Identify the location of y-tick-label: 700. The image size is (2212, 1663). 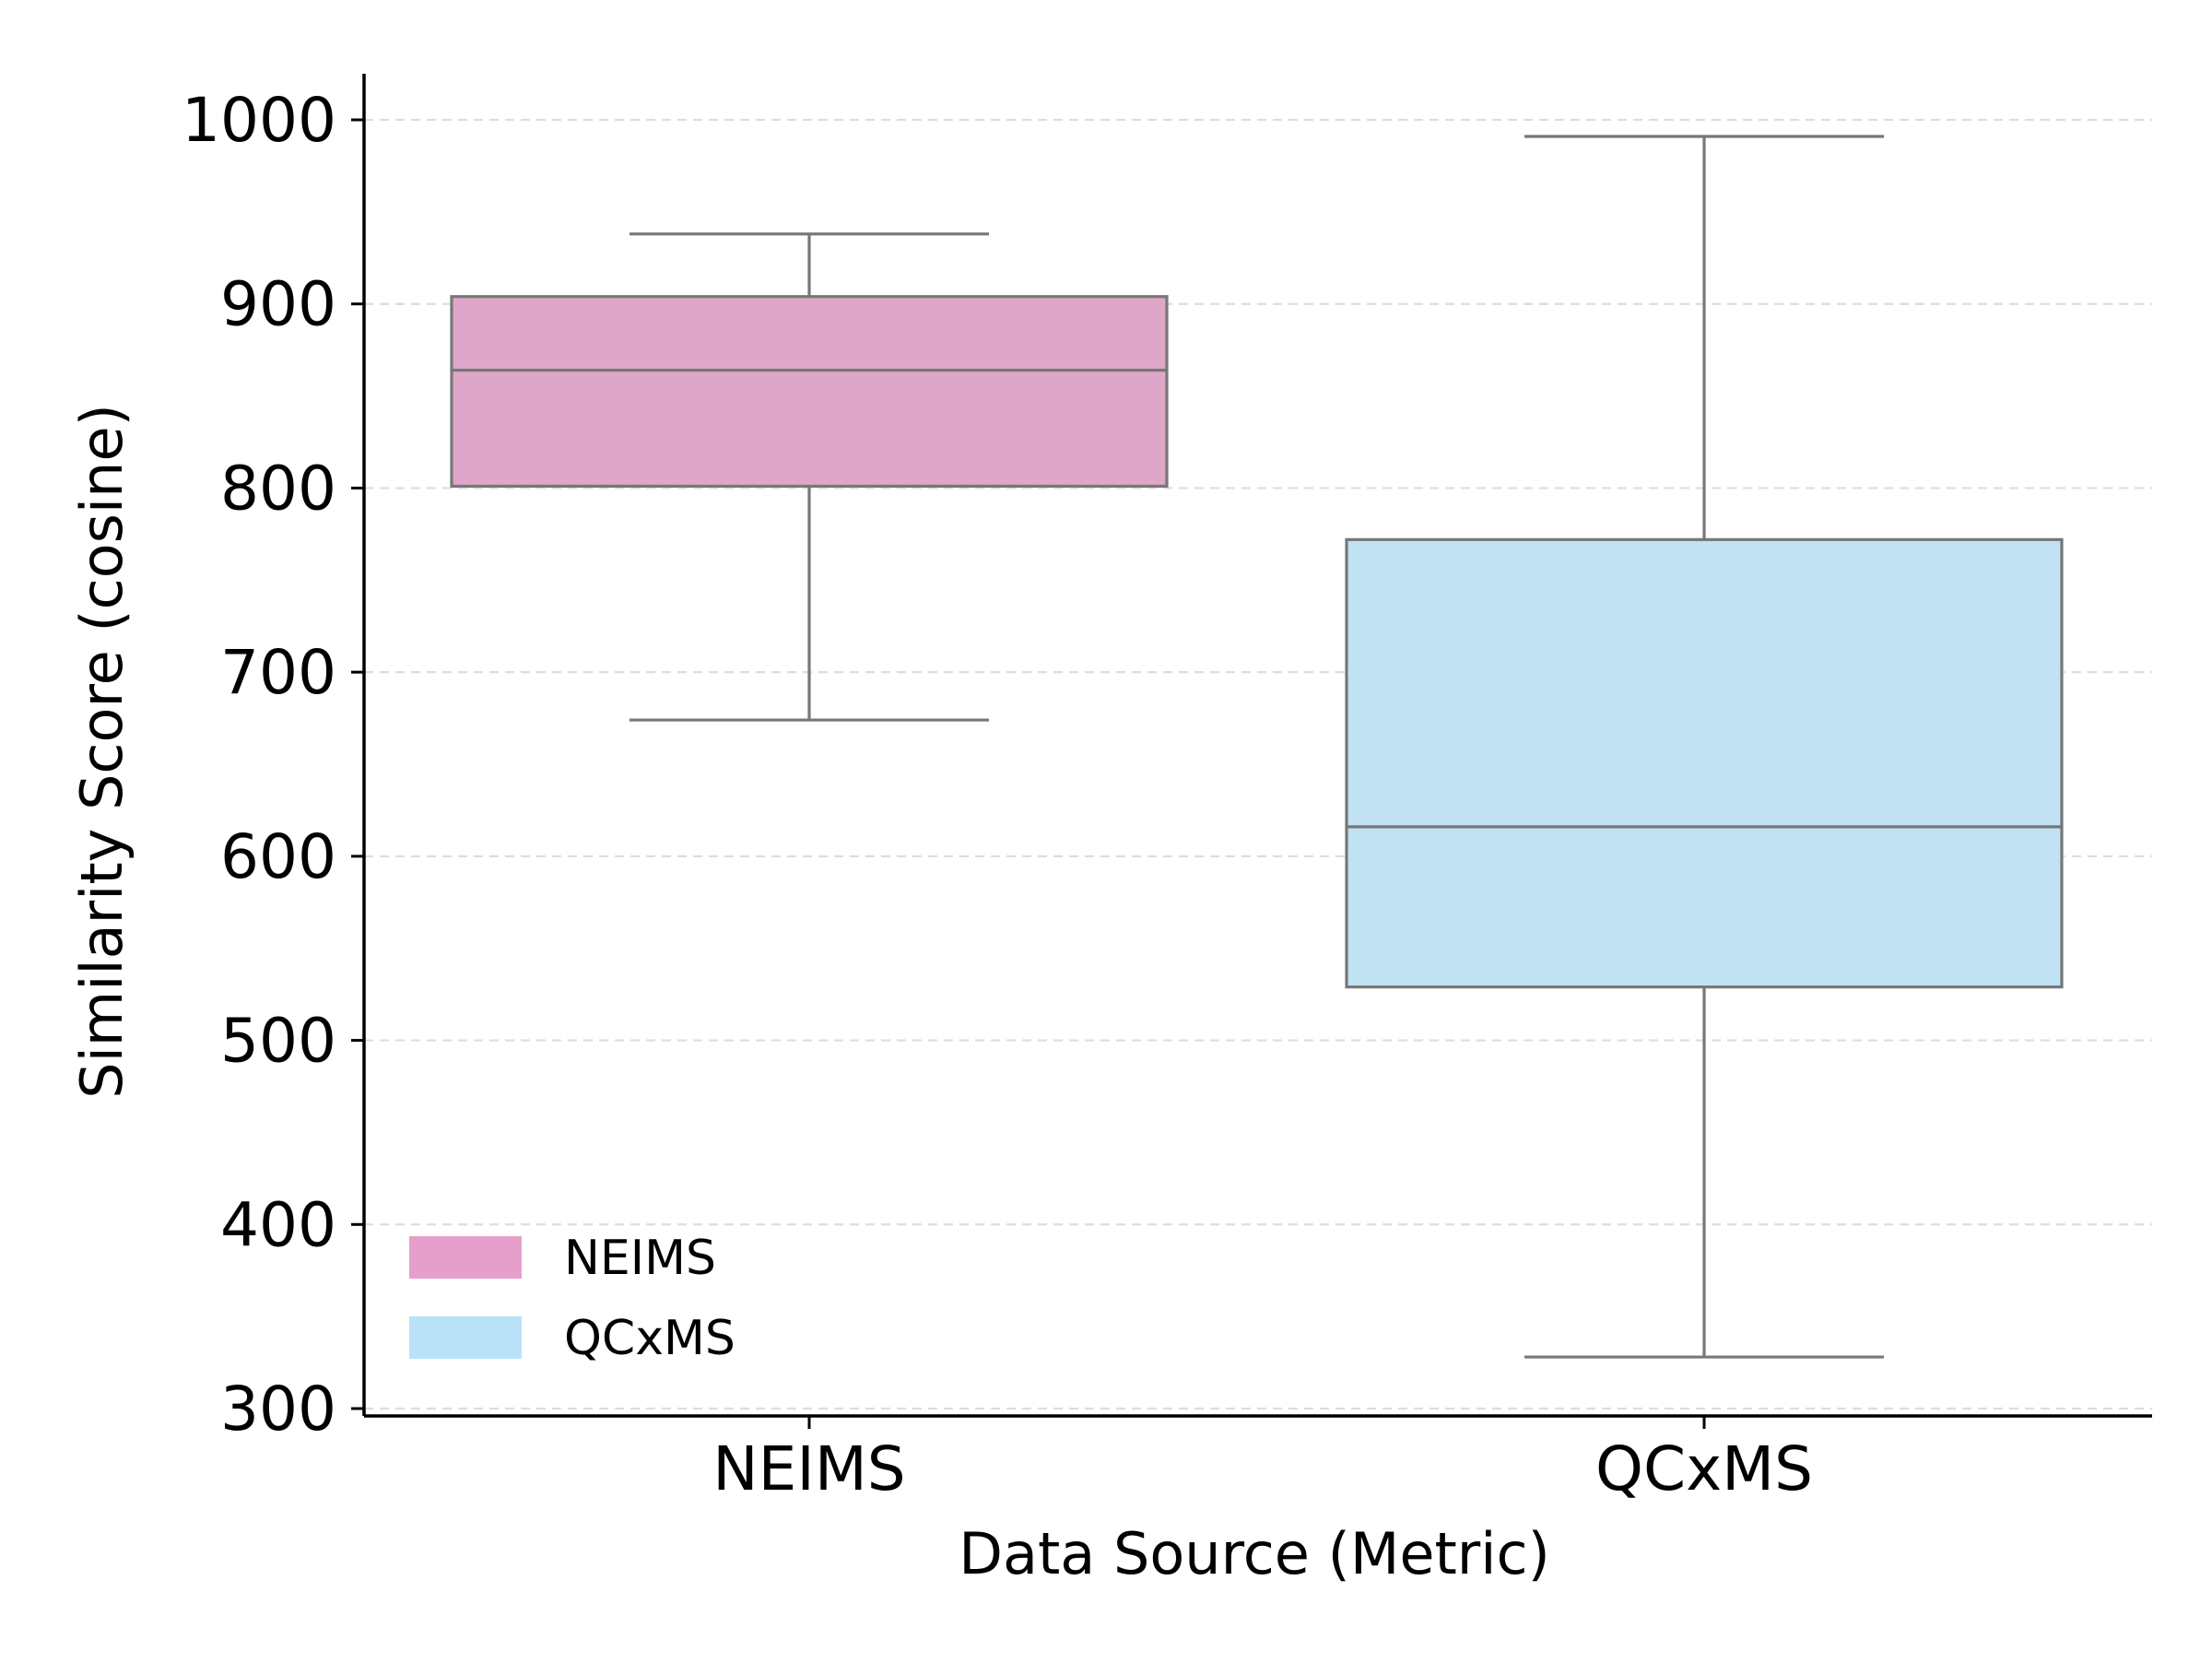
(278, 672).